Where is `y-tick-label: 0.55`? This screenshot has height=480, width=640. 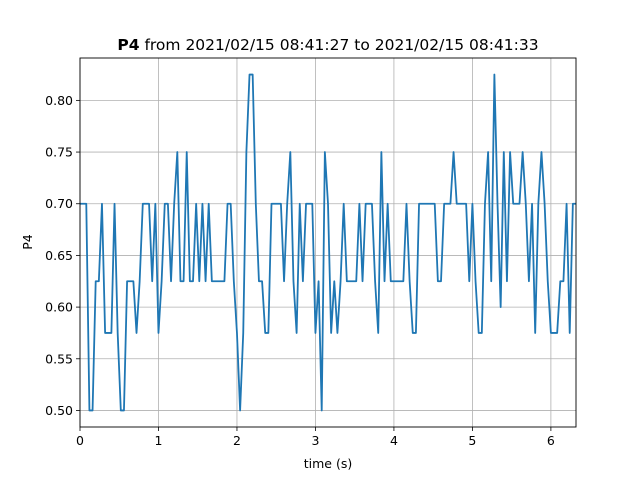
y-tick-label: 0.55 is located at coordinates (59, 358).